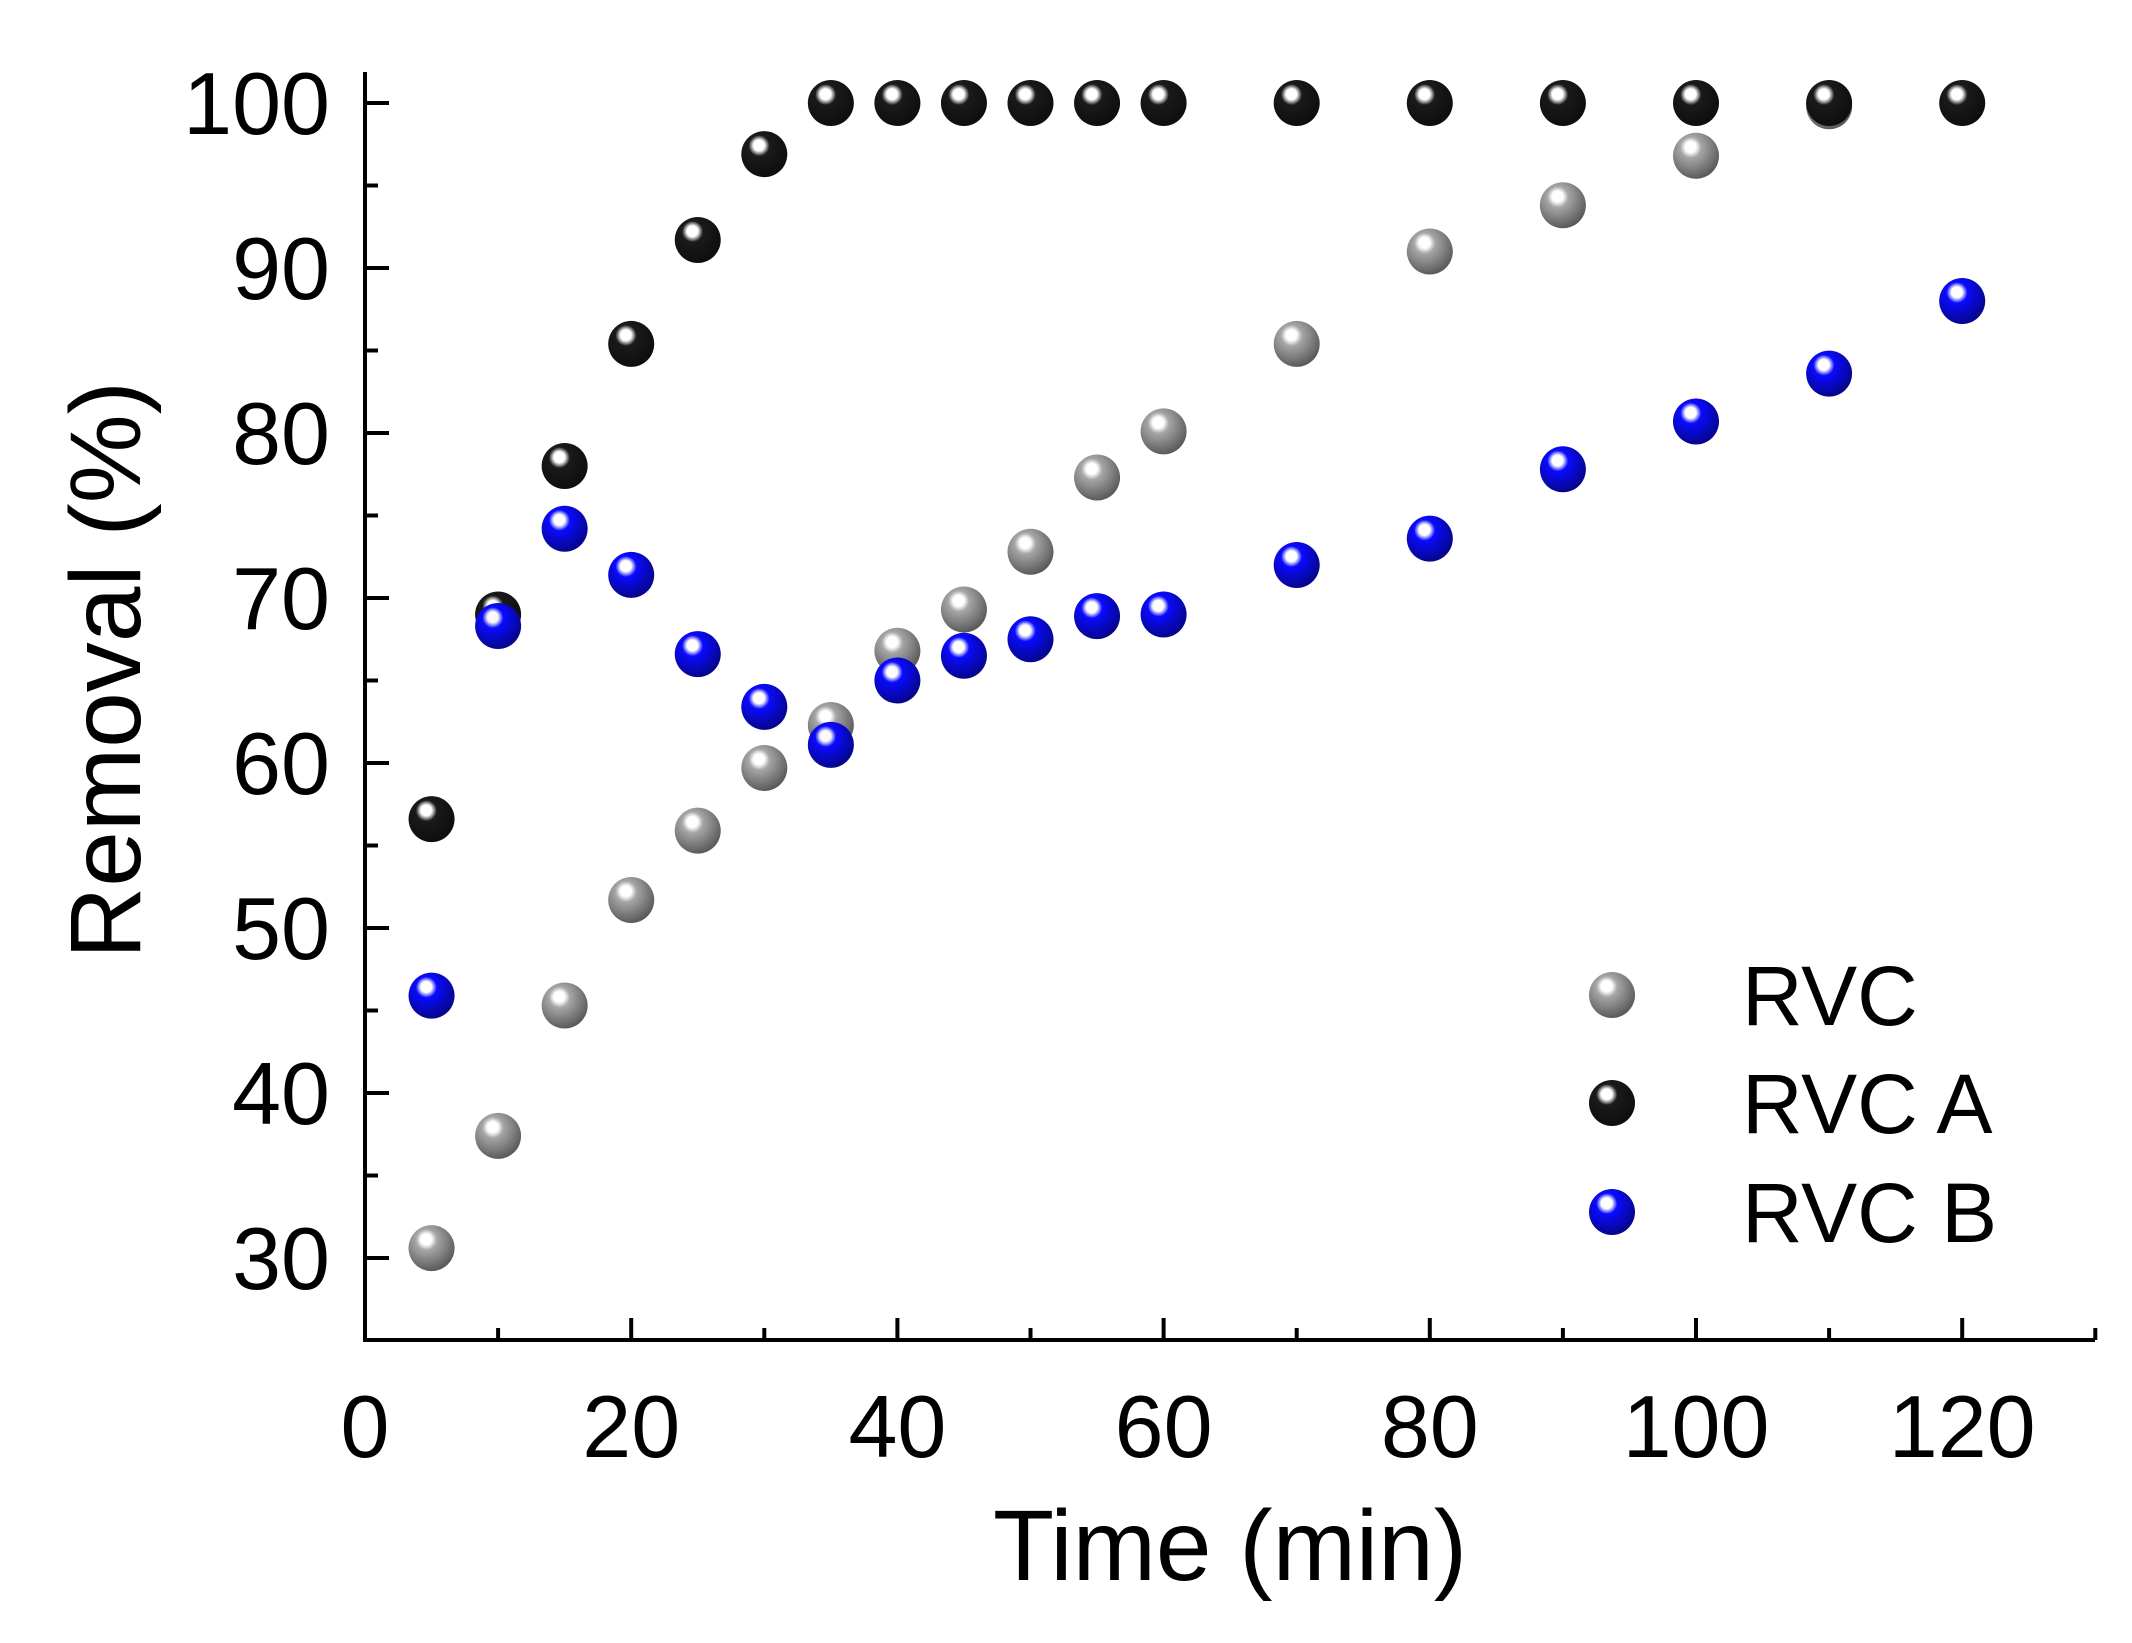 The width and height of the screenshot is (2132, 1643). Describe the element at coordinates (1164, 1426) in the screenshot. I see `x-tick-label: 60` at that location.